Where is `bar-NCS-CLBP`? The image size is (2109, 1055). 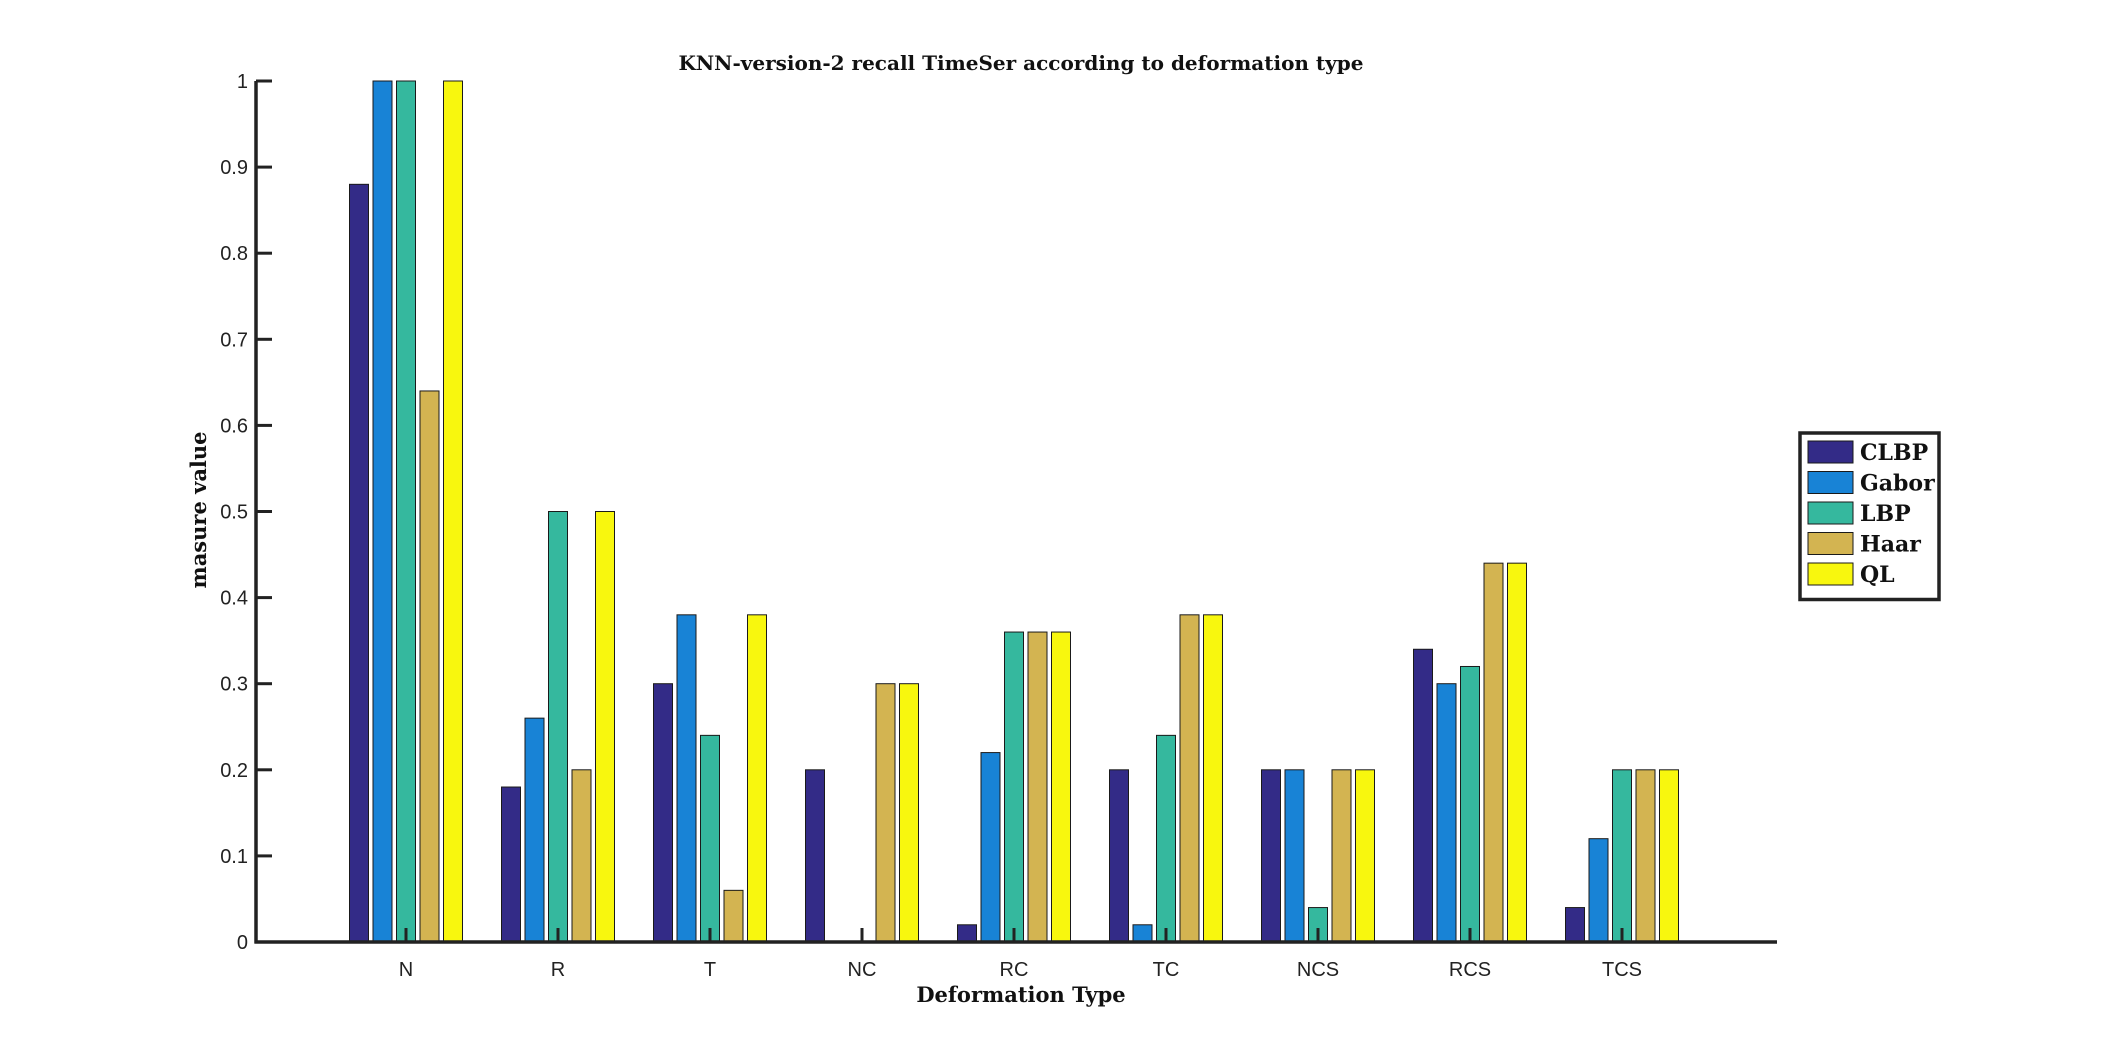 bar-NCS-CLBP is located at coordinates (1271, 856).